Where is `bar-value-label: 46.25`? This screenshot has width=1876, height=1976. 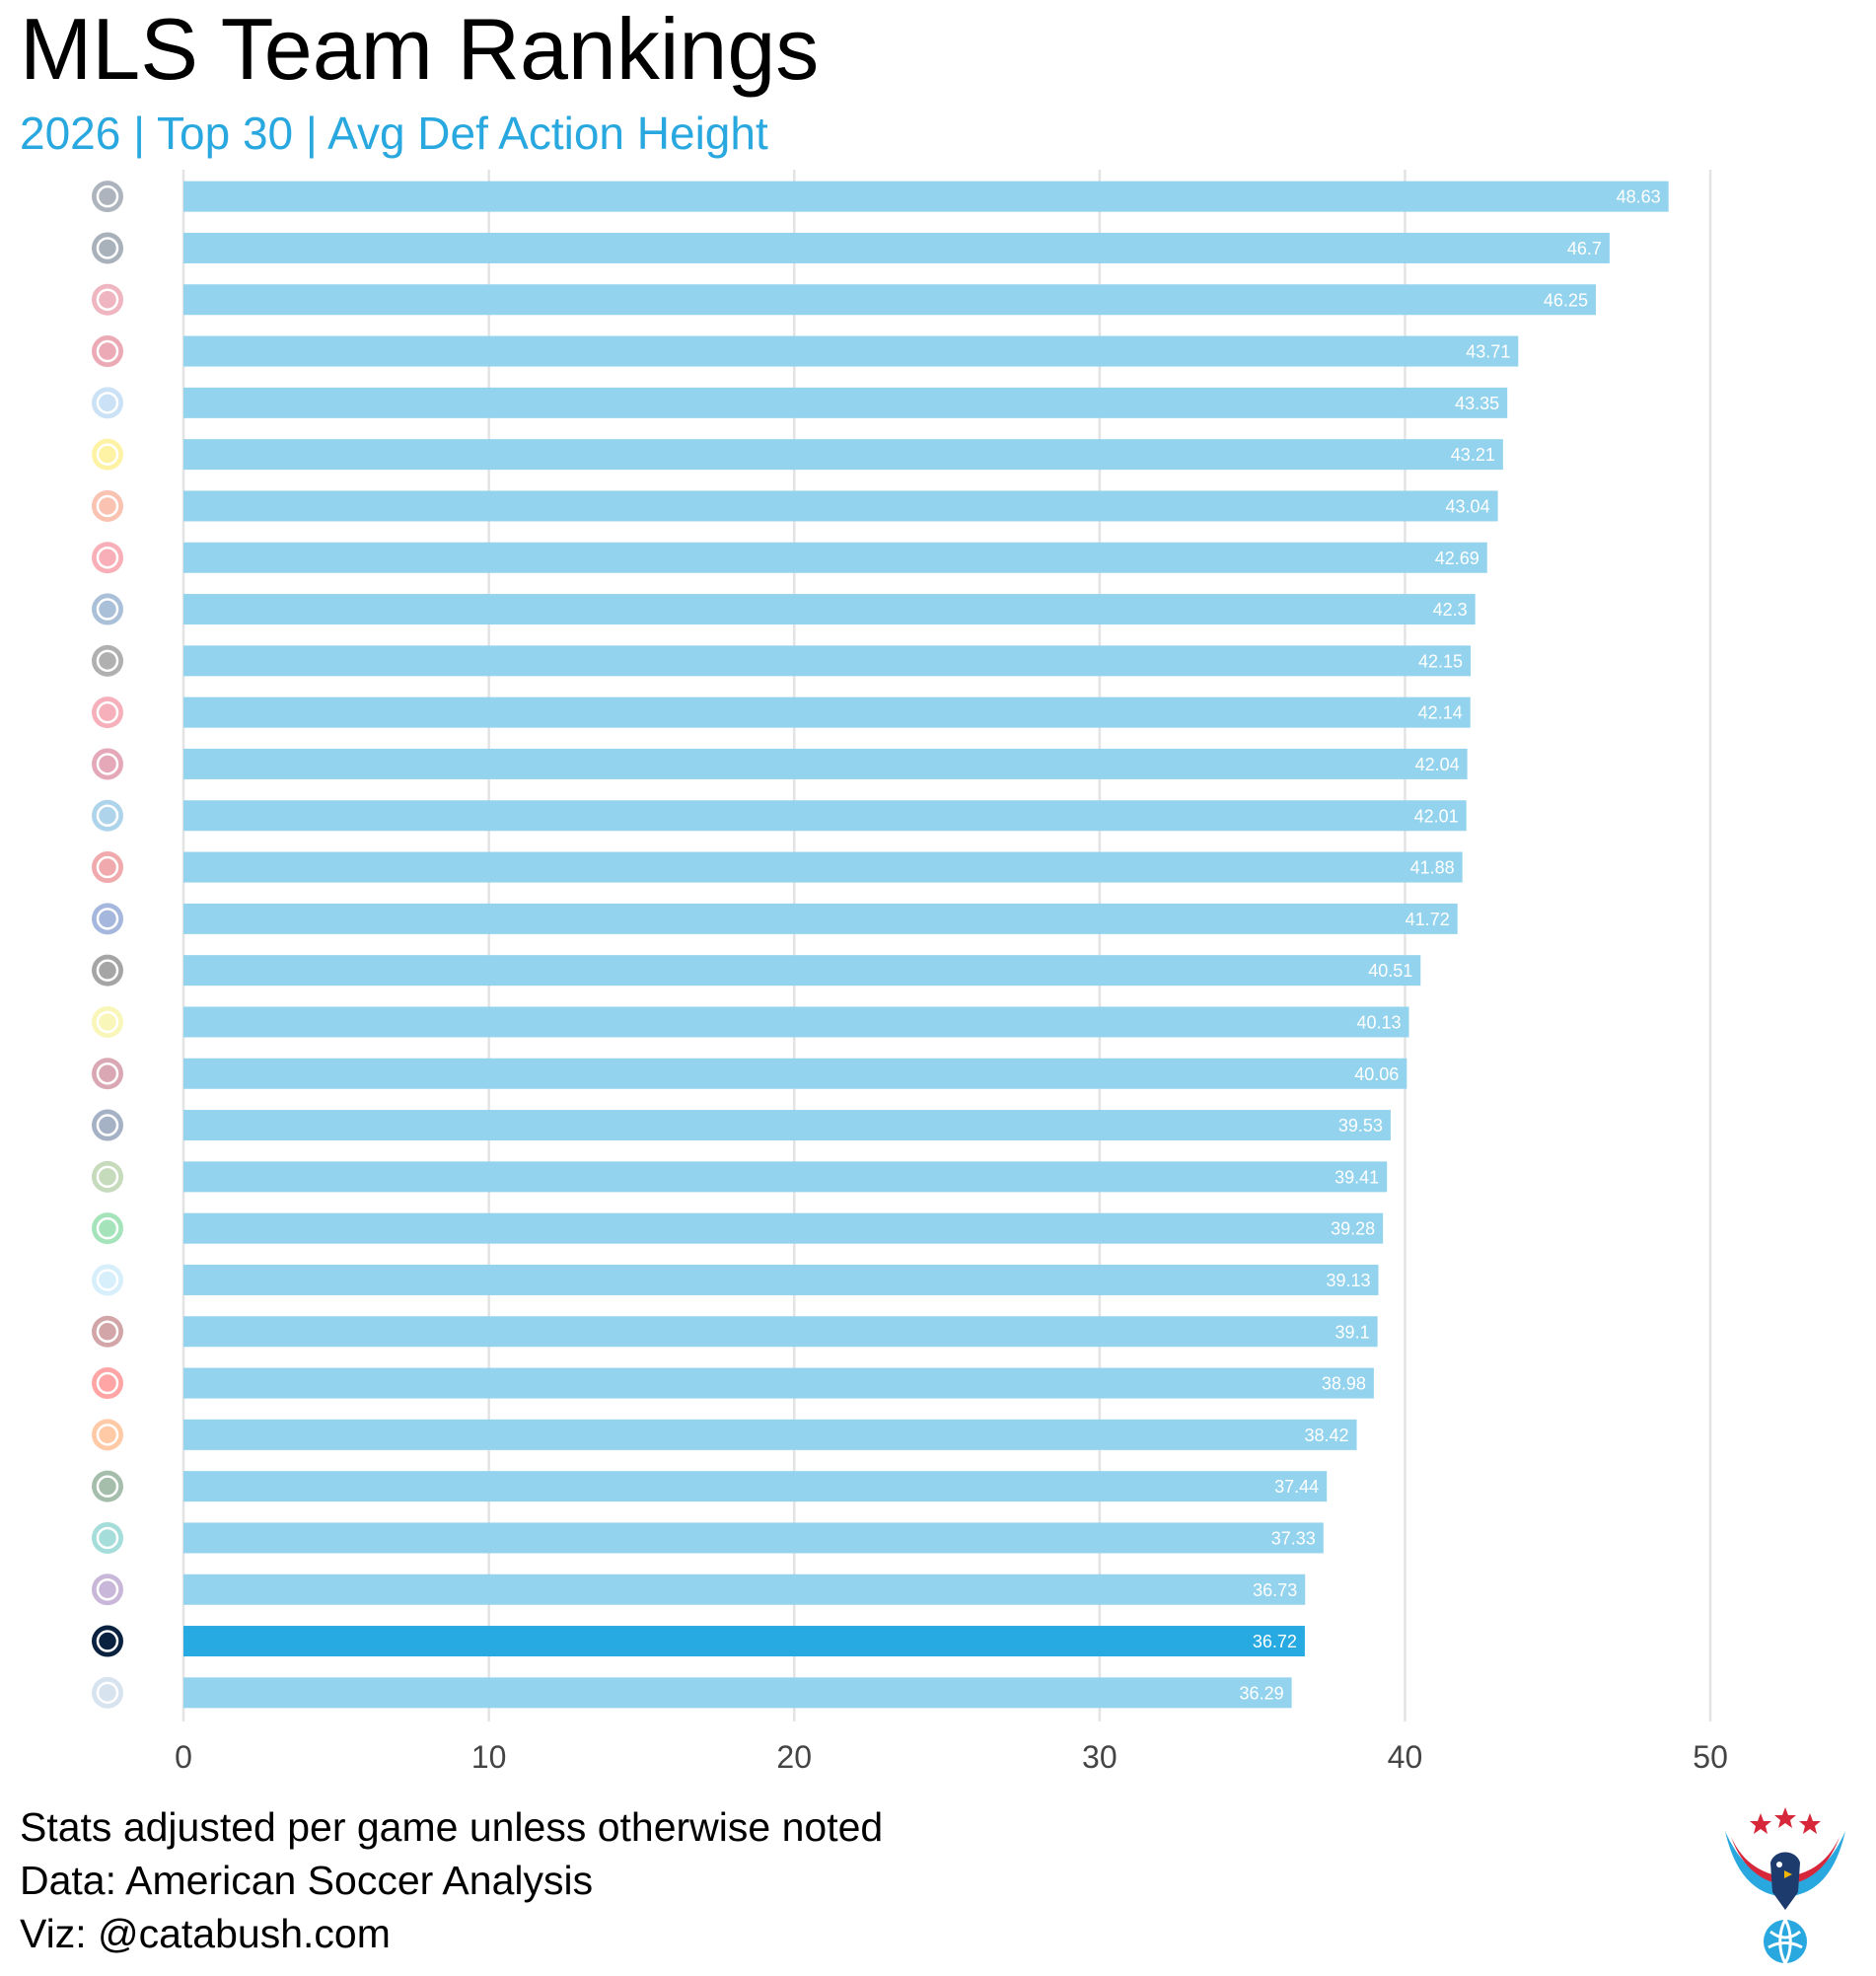 bar-value-label: 46.25 is located at coordinates (1566, 300).